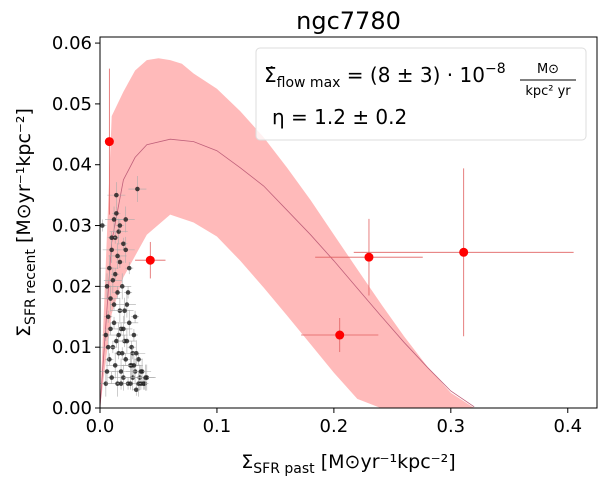 The image size is (606, 485). Describe the element at coordinates (72, 104) in the screenshot. I see `y-tick-label: 0.05` at that location.